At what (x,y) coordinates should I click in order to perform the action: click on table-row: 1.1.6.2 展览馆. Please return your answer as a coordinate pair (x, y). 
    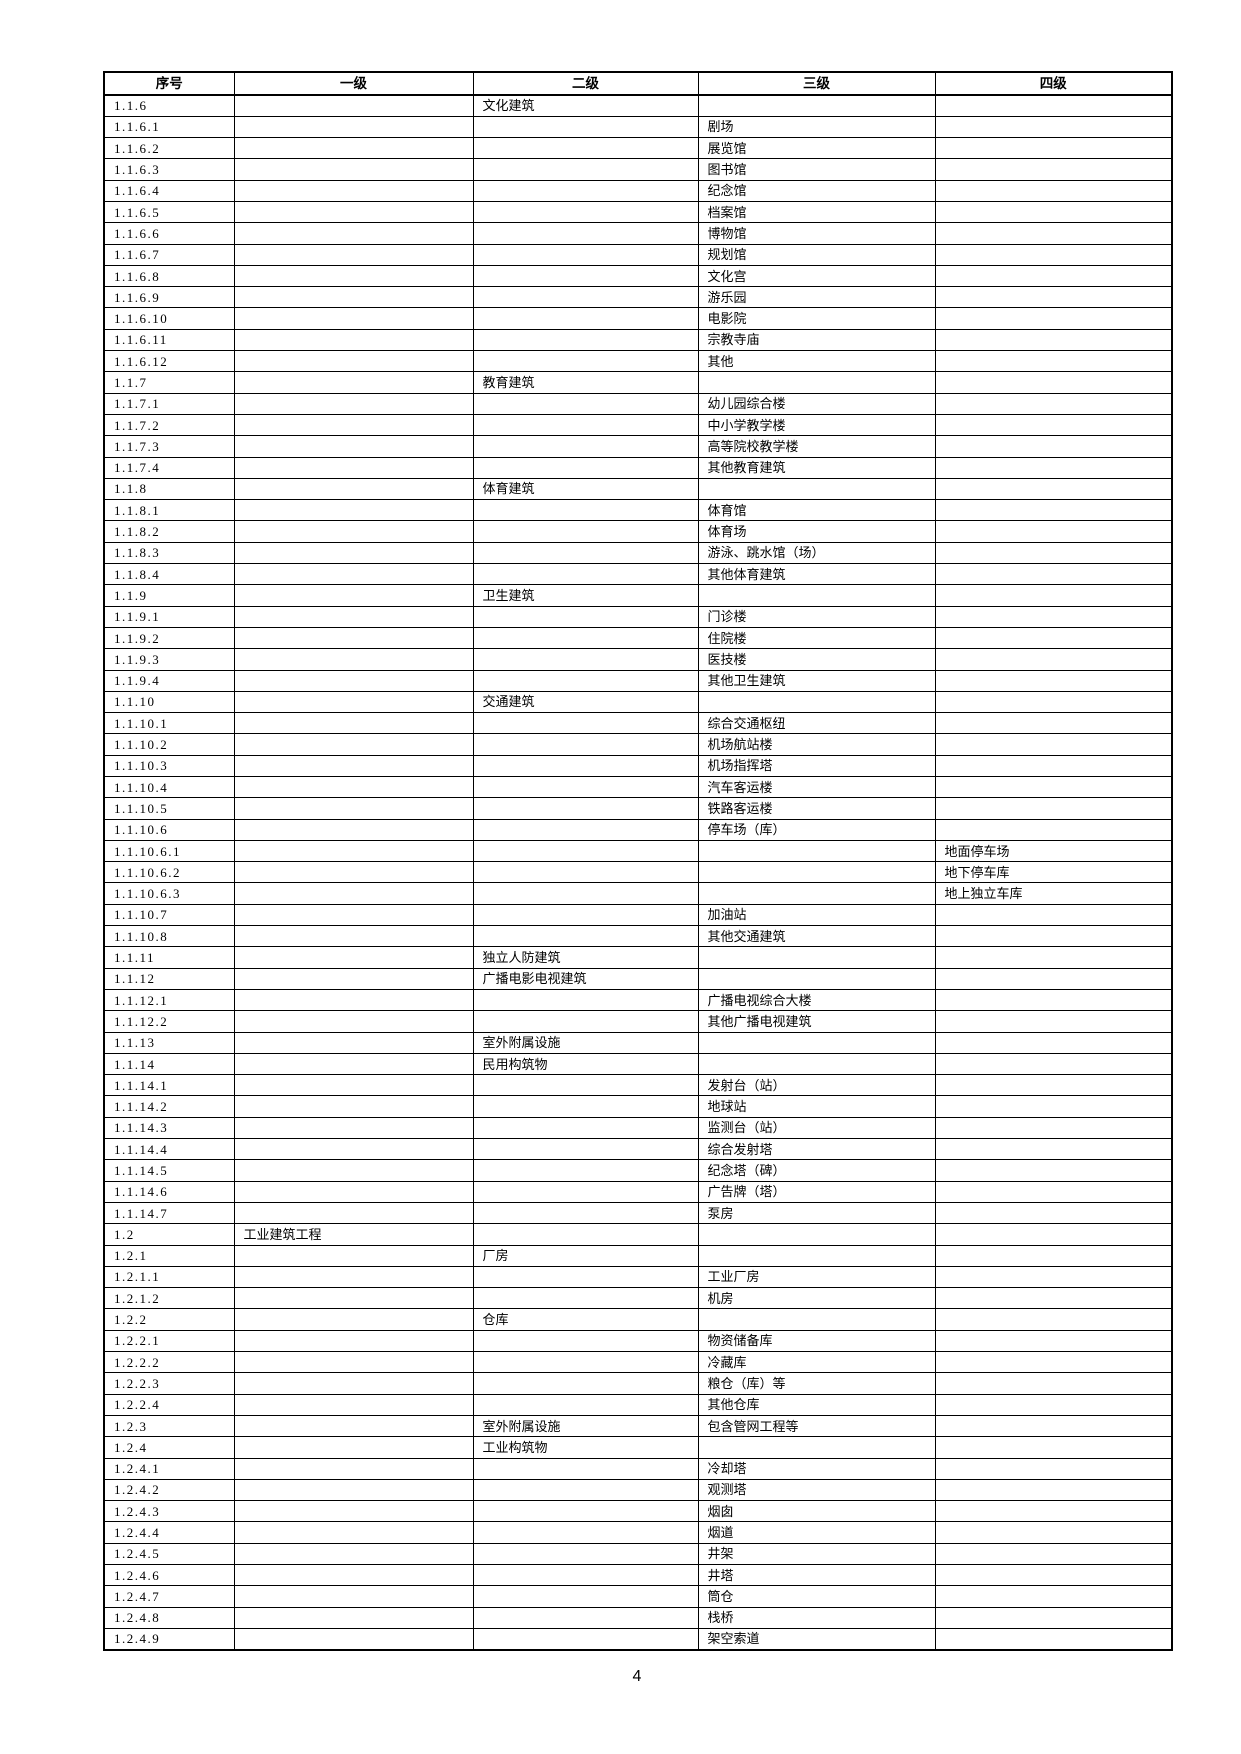
    Looking at the image, I should click on (638, 148).